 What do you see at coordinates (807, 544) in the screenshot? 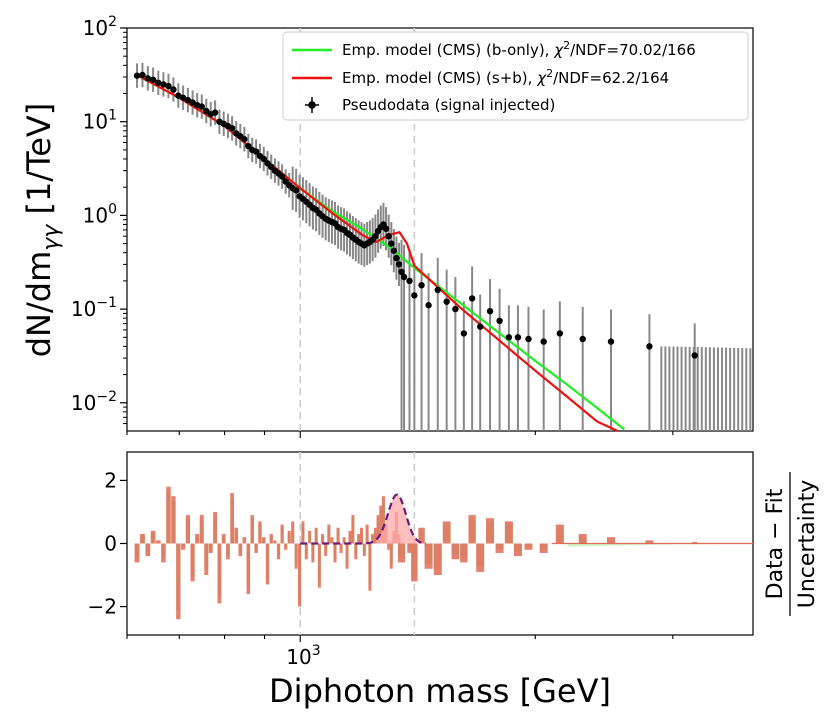
I see `ratio-y-title-bottom: Uncertainty` at bounding box center [807, 544].